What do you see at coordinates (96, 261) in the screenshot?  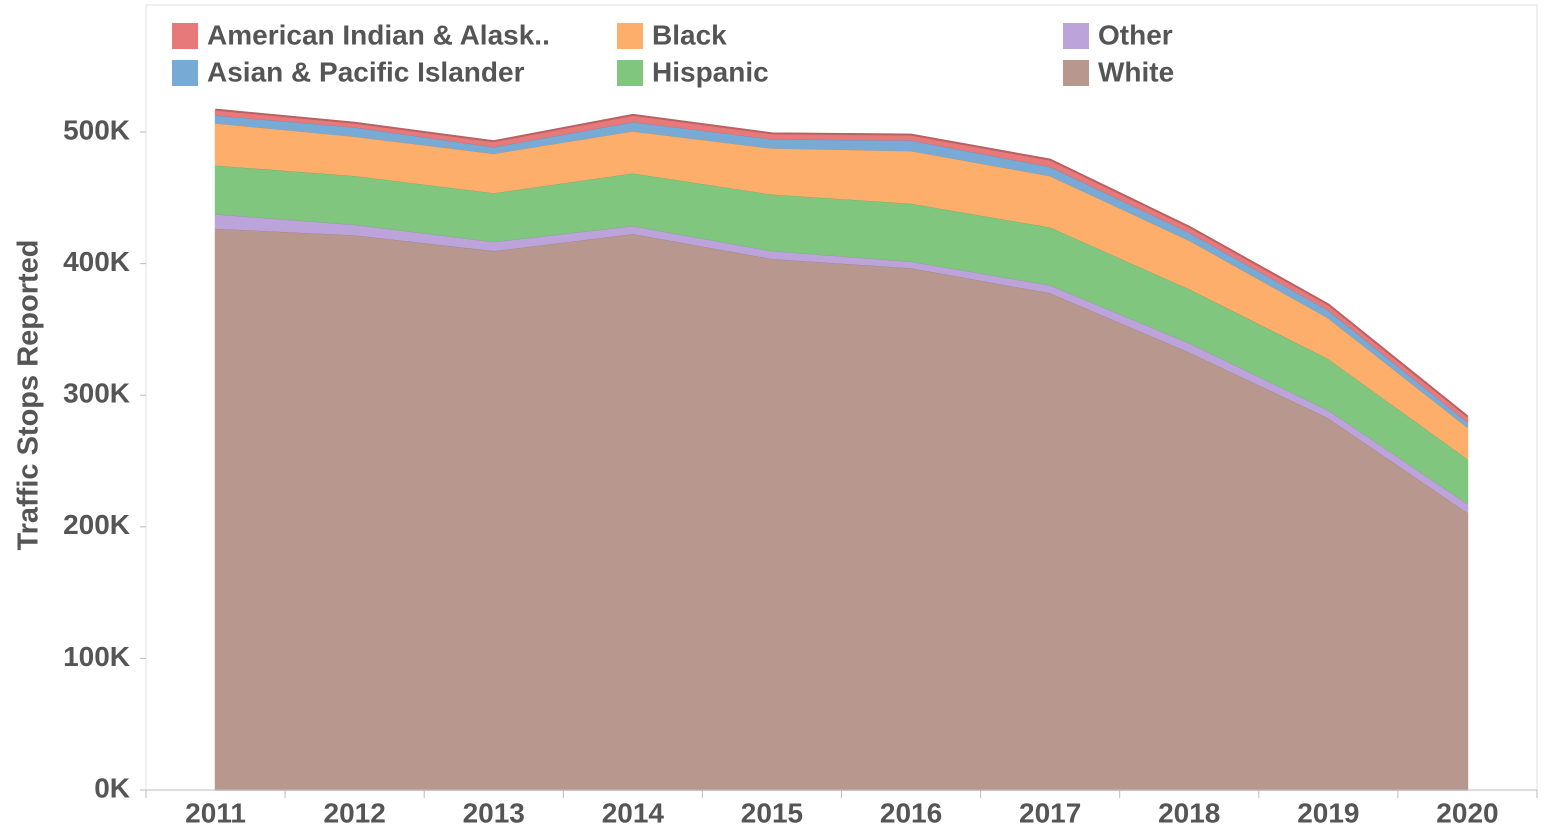 I see `y-tick-label: 400K` at bounding box center [96, 261].